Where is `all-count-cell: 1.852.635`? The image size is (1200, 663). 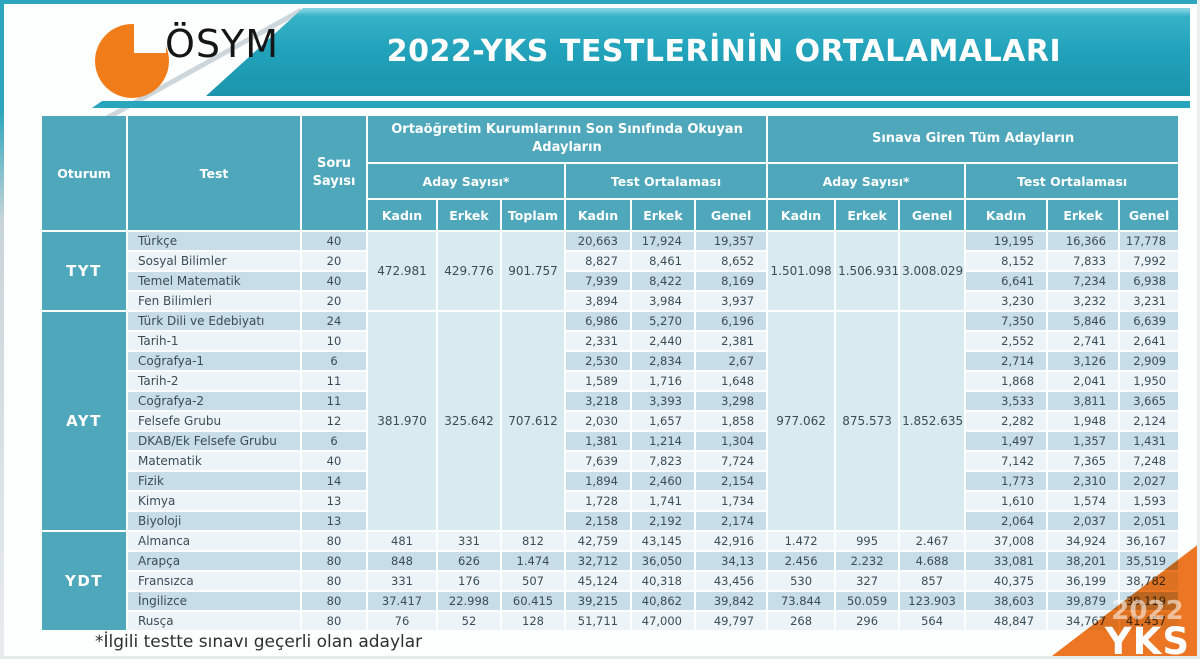
all-count-cell: 1.852.635 is located at coordinates (932, 421).